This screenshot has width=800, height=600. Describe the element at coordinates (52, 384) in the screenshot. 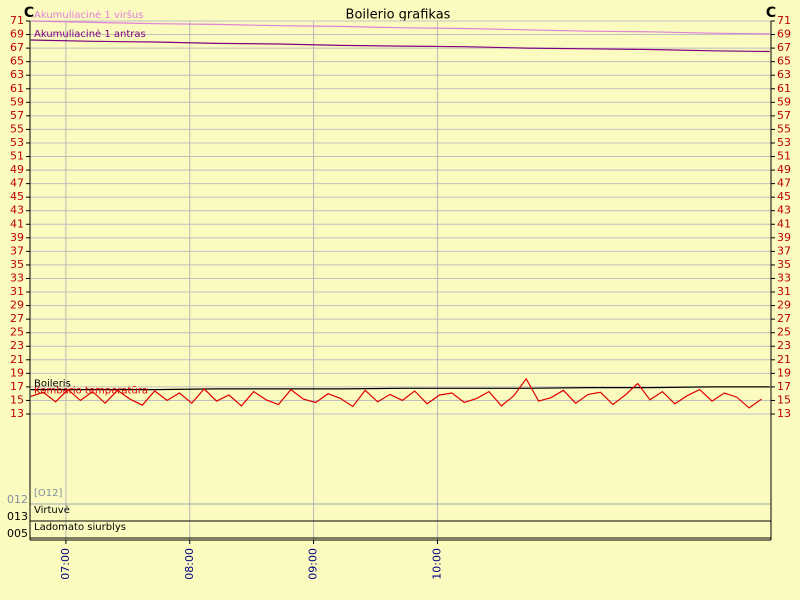

I see `legend-label: Boileris` at that location.